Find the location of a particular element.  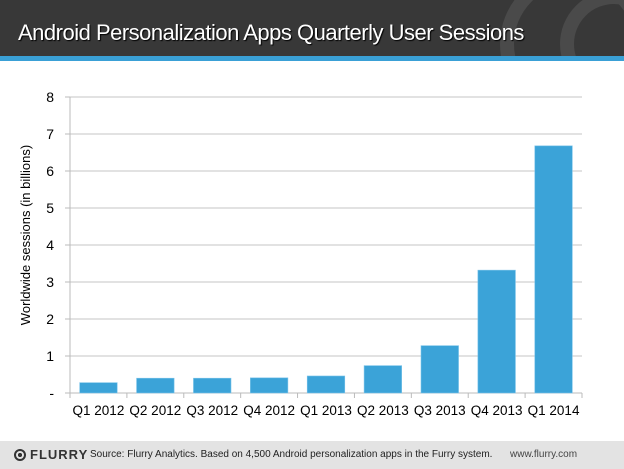

y-tick-label: 8 is located at coordinates (50, 97).